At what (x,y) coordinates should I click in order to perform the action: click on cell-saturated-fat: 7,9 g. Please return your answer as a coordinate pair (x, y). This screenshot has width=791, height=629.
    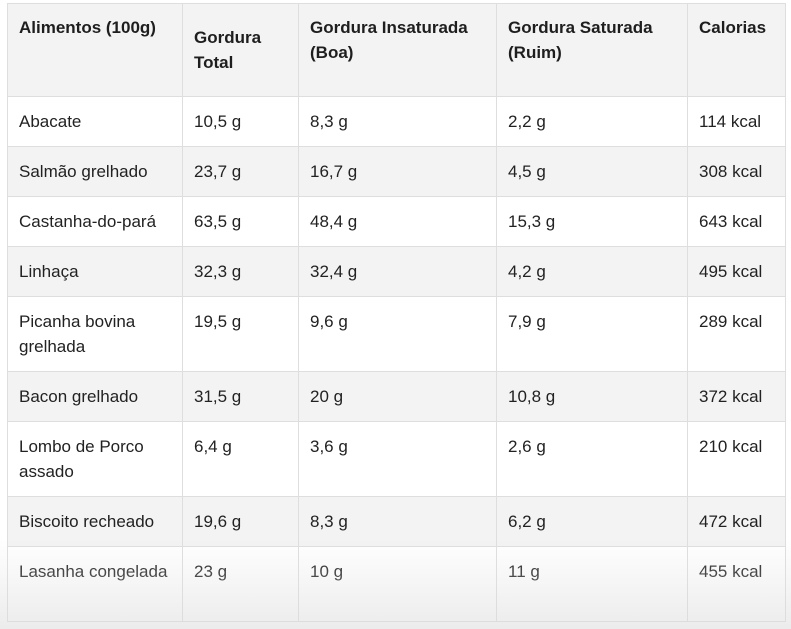
    Looking at the image, I should click on (592, 334).